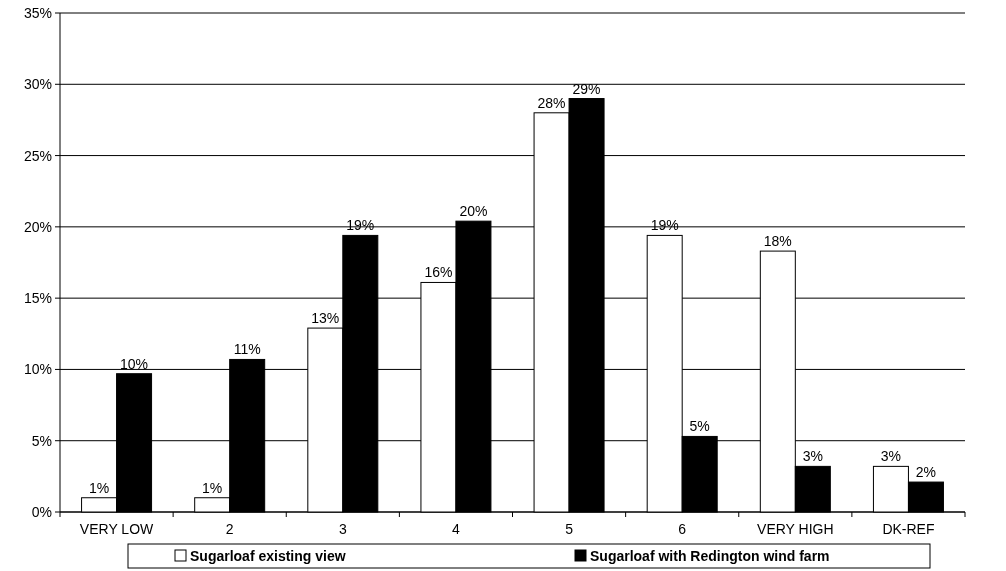  Describe the element at coordinates (117, 529) in the screenshot. I see `x-tick-label: VERY LOW` at that location.